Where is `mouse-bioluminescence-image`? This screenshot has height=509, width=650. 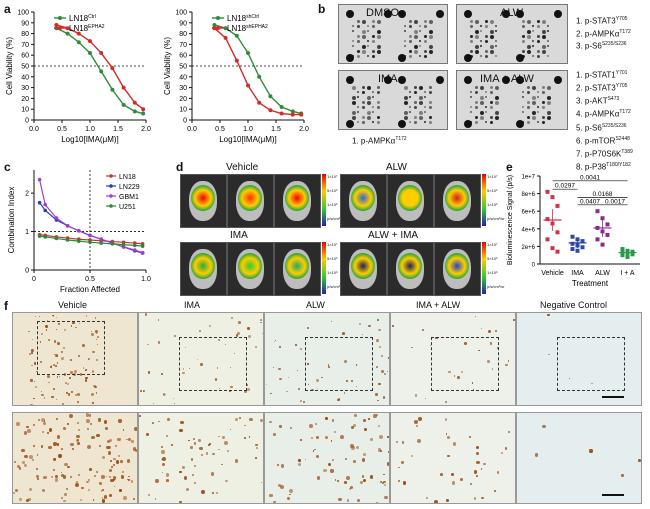 mouse-bioluminescence-image is located at coordinates (457, 269).